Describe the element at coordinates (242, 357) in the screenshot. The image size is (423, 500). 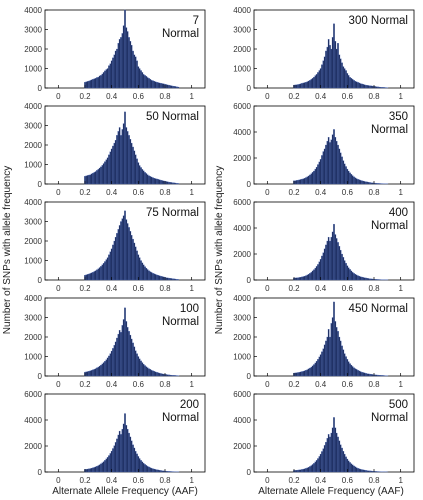
I see `y-tick-label: 1000` at that location.